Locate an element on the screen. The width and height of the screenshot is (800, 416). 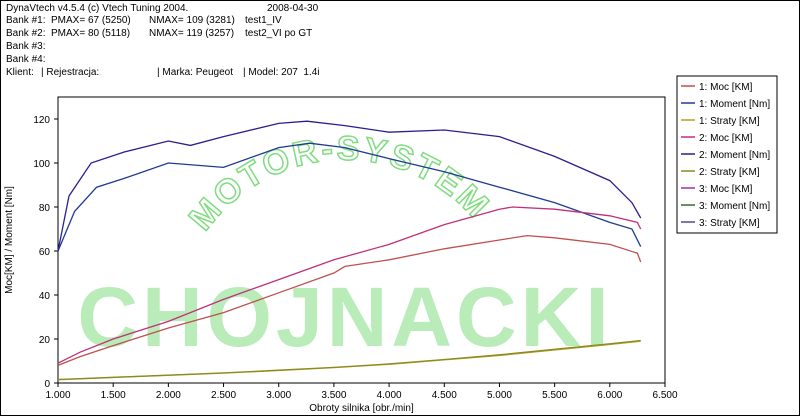
make-label: | Marka: Peugeot is located at coordinates (195, 72).